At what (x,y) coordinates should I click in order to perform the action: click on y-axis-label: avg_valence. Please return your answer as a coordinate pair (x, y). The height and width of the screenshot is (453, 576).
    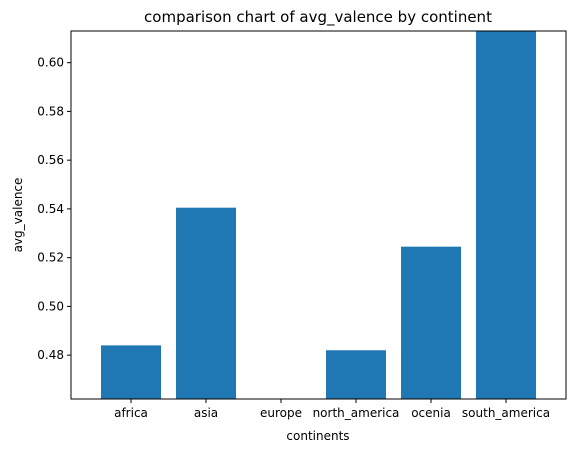
    Looking at the image, I should click on (18, 215).